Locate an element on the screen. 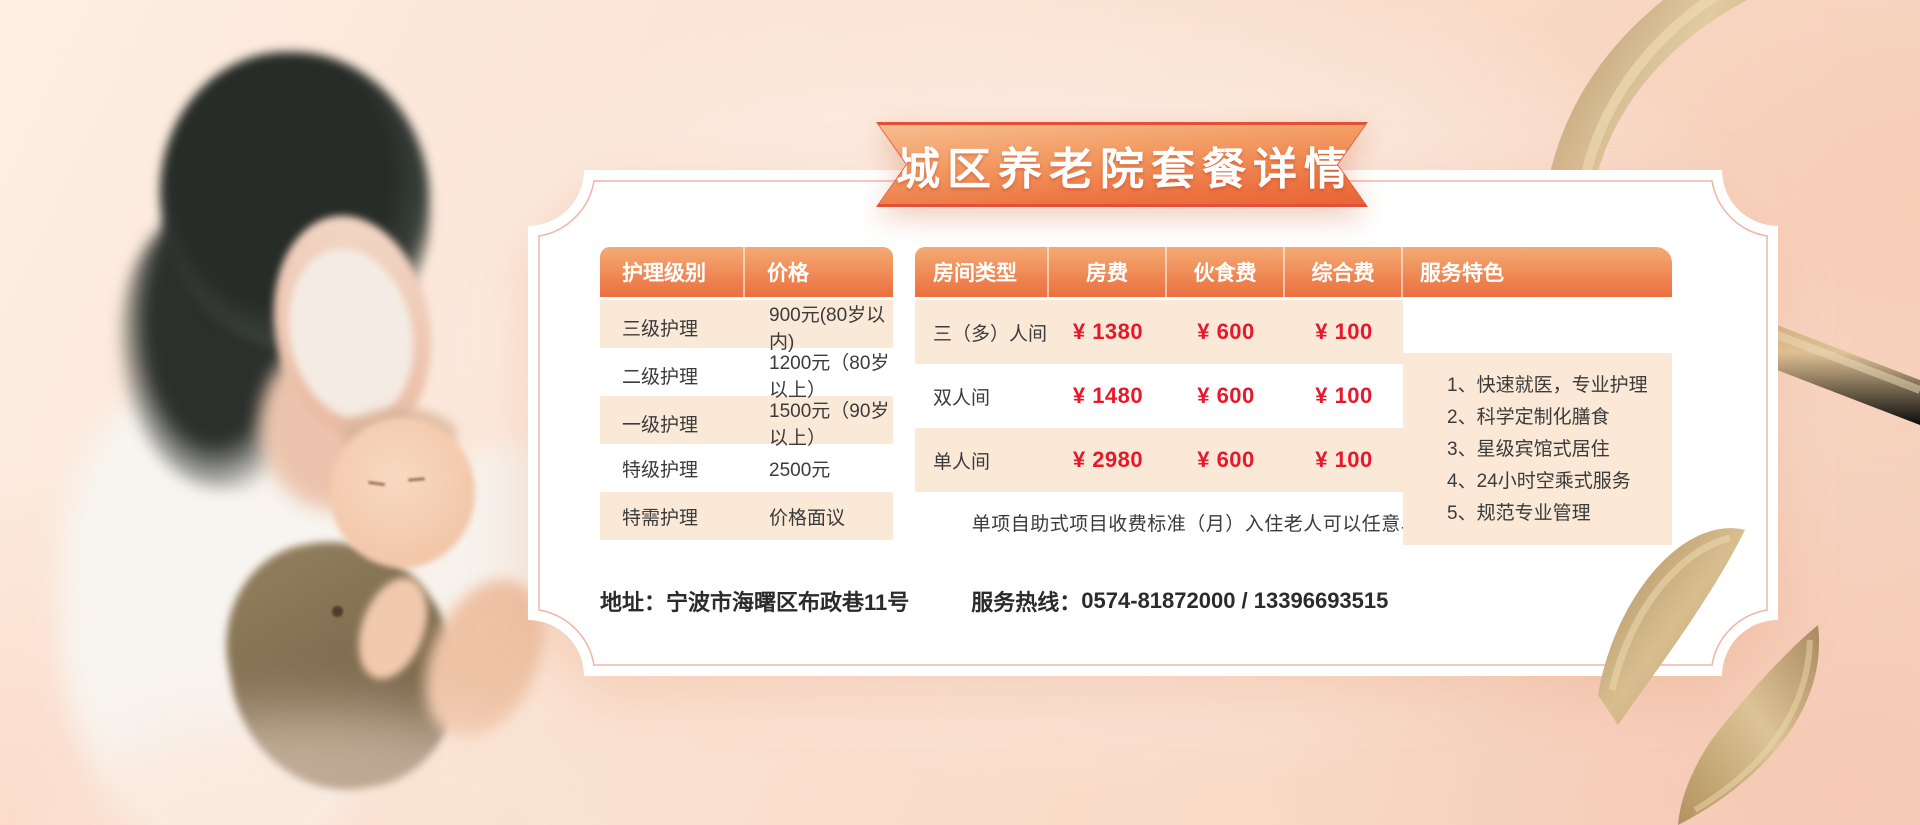 The width and height of the screenshot is (1920, 825). room-header-features: 服务特色 is located at coordinates (1462, 273).